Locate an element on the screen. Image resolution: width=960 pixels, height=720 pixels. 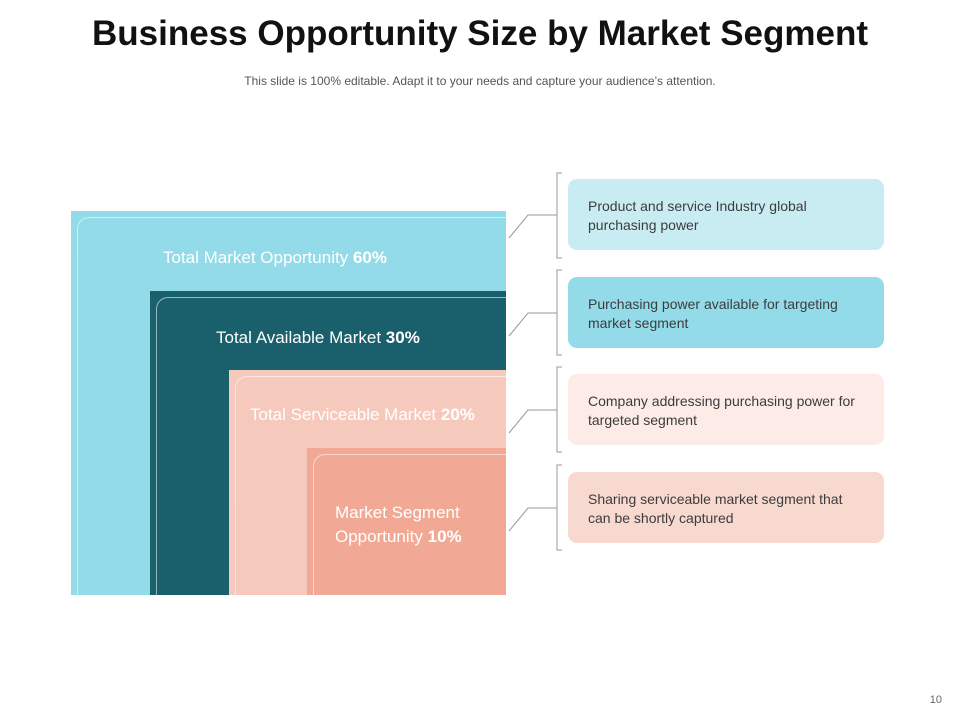
segment-percent: 60% is located at coordinates (369, 257).